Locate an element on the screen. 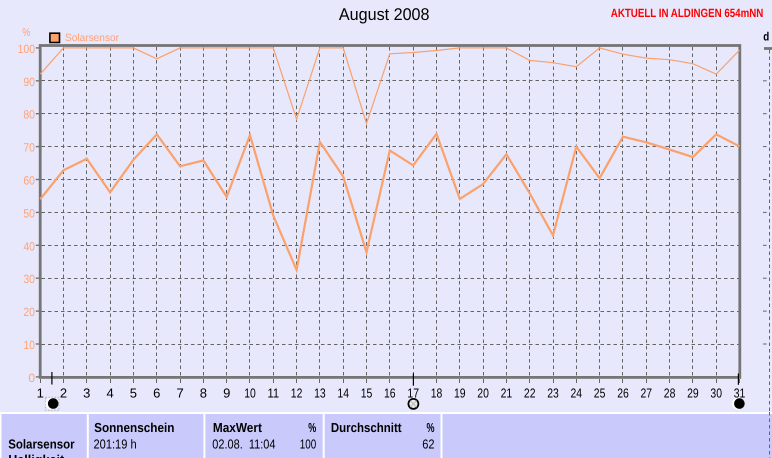 The image size is (772, 458). svg-text: August 2008 is located at coordinates (384, 14).